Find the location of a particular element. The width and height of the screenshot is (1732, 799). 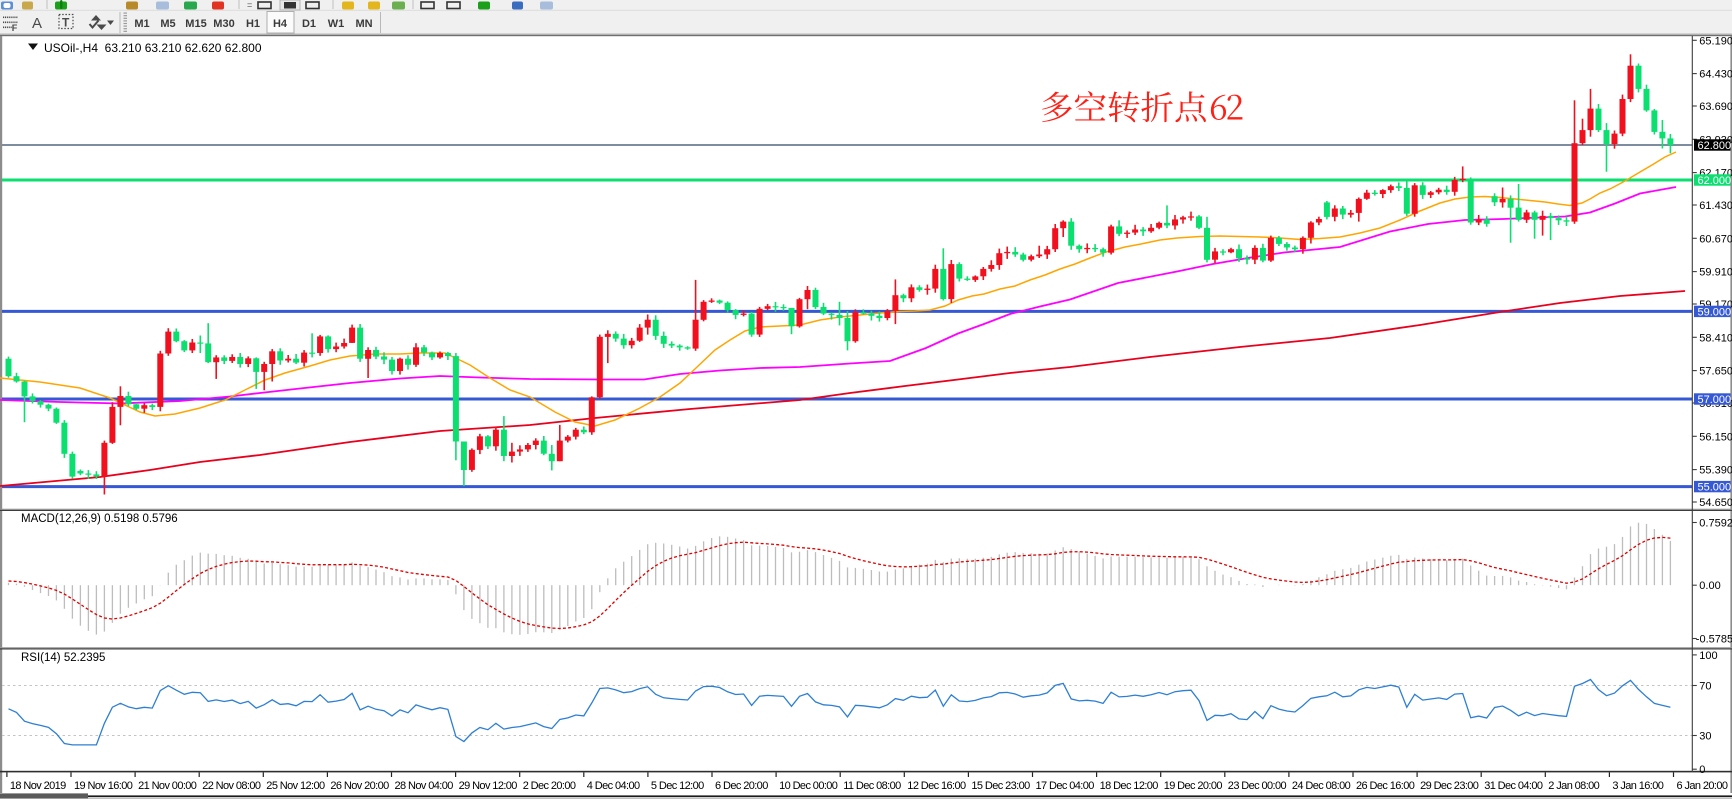

svg-text: H1 is located at coordinates (253, 24).